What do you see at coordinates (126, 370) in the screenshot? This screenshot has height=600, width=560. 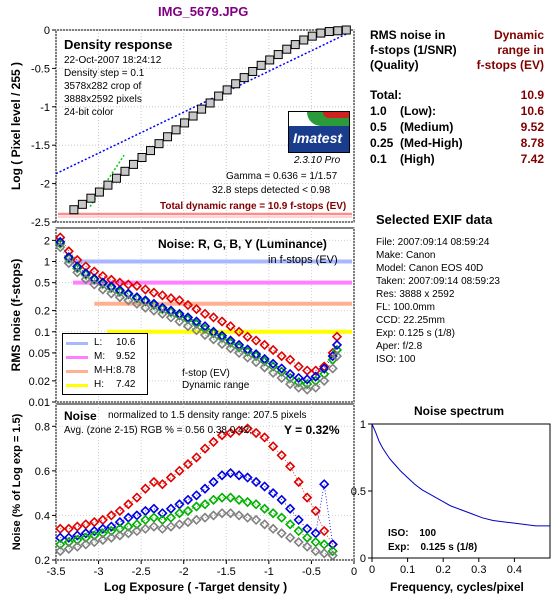 I see `legend-value: 8.78` at bounding box center [126, 370].